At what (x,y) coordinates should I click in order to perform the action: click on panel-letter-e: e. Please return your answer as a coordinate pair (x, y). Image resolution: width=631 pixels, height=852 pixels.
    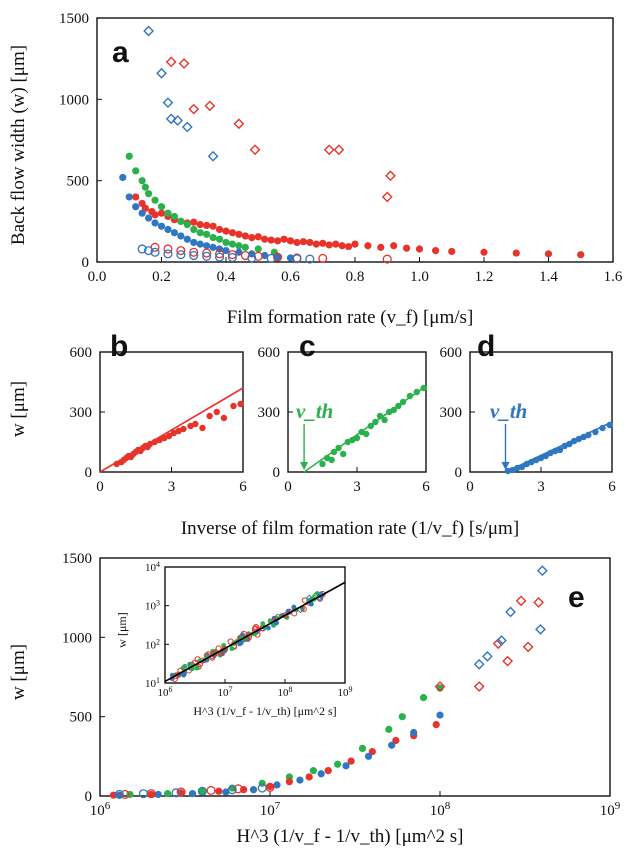
    Looking at the image, I should click on (576, 597).